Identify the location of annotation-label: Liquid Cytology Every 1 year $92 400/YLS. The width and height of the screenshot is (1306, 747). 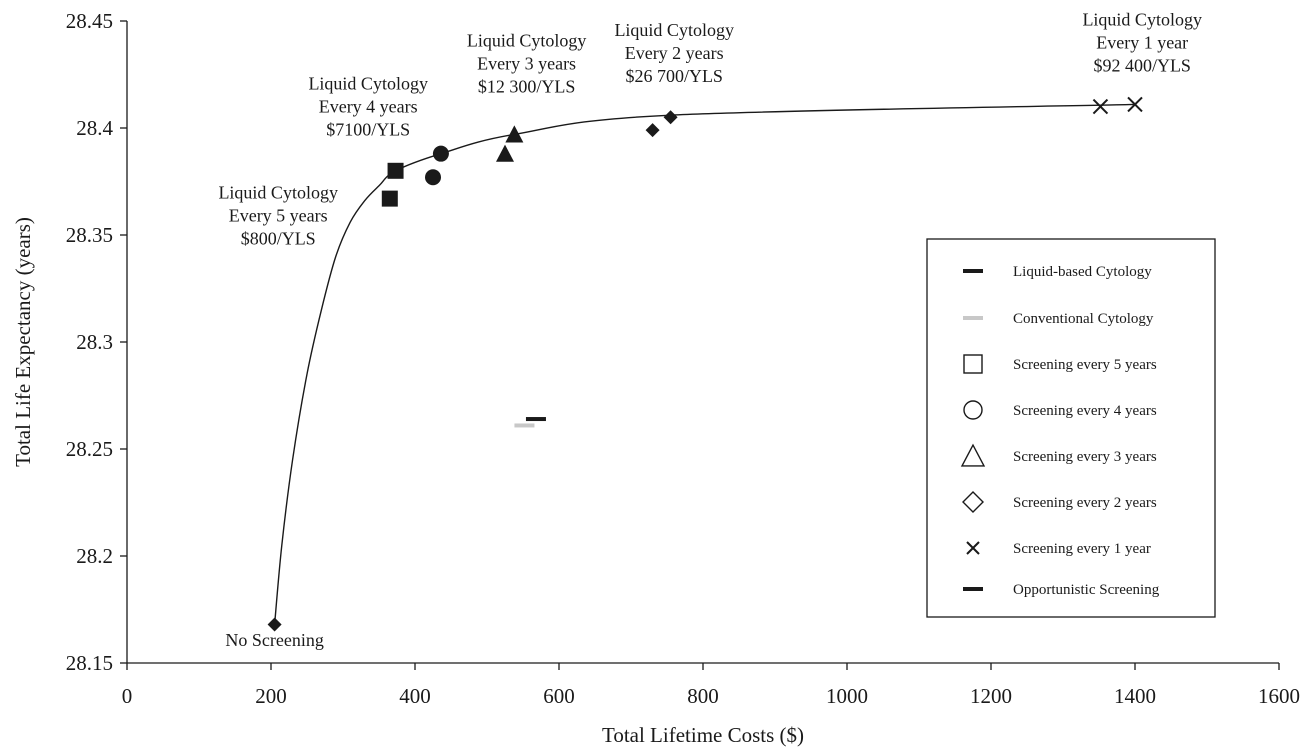
(1142, 42).